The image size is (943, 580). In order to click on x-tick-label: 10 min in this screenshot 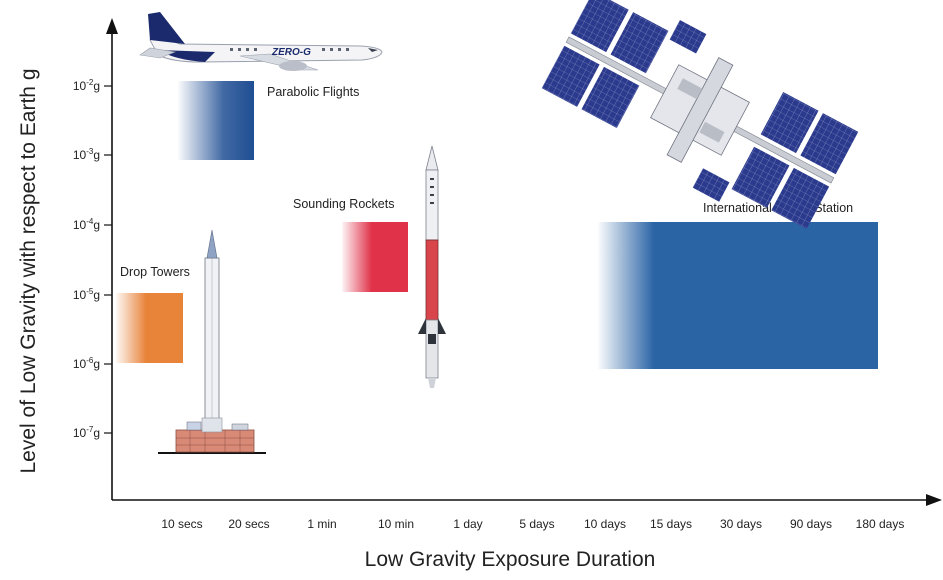, I will do `click(396, 524)`.